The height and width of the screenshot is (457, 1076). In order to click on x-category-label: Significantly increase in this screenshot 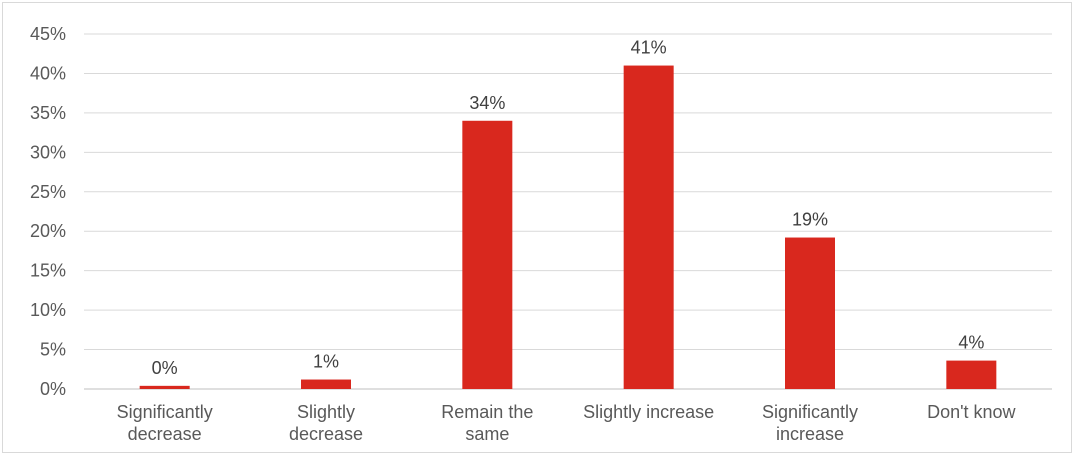, I will do `click(810, 423)`.